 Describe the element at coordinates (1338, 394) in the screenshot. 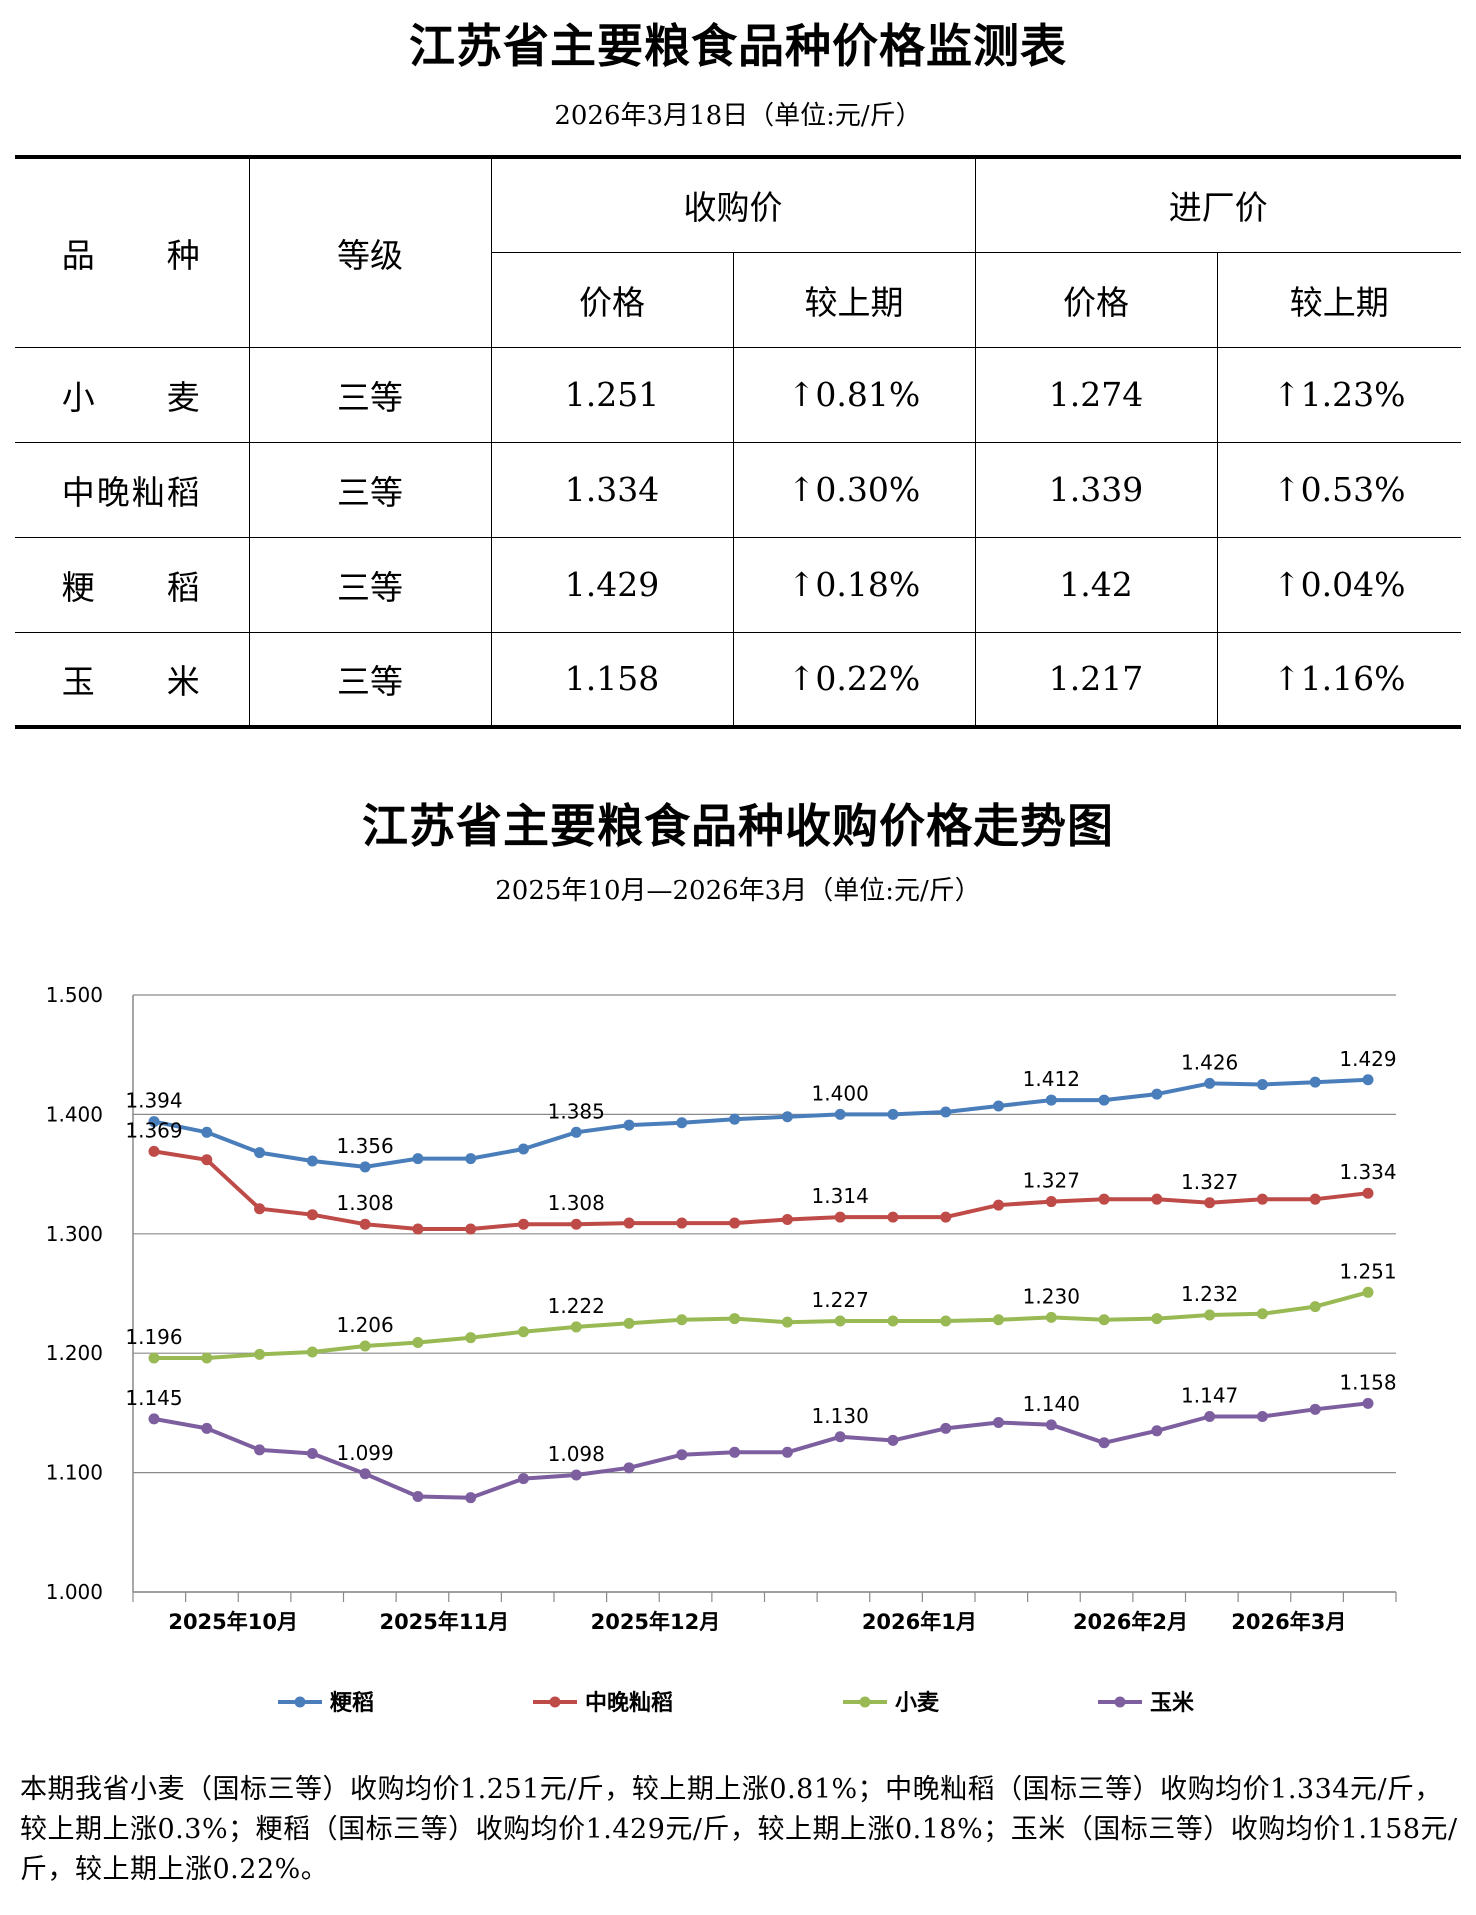

I see `cell-factory-change: ↑1.23%` at that location.